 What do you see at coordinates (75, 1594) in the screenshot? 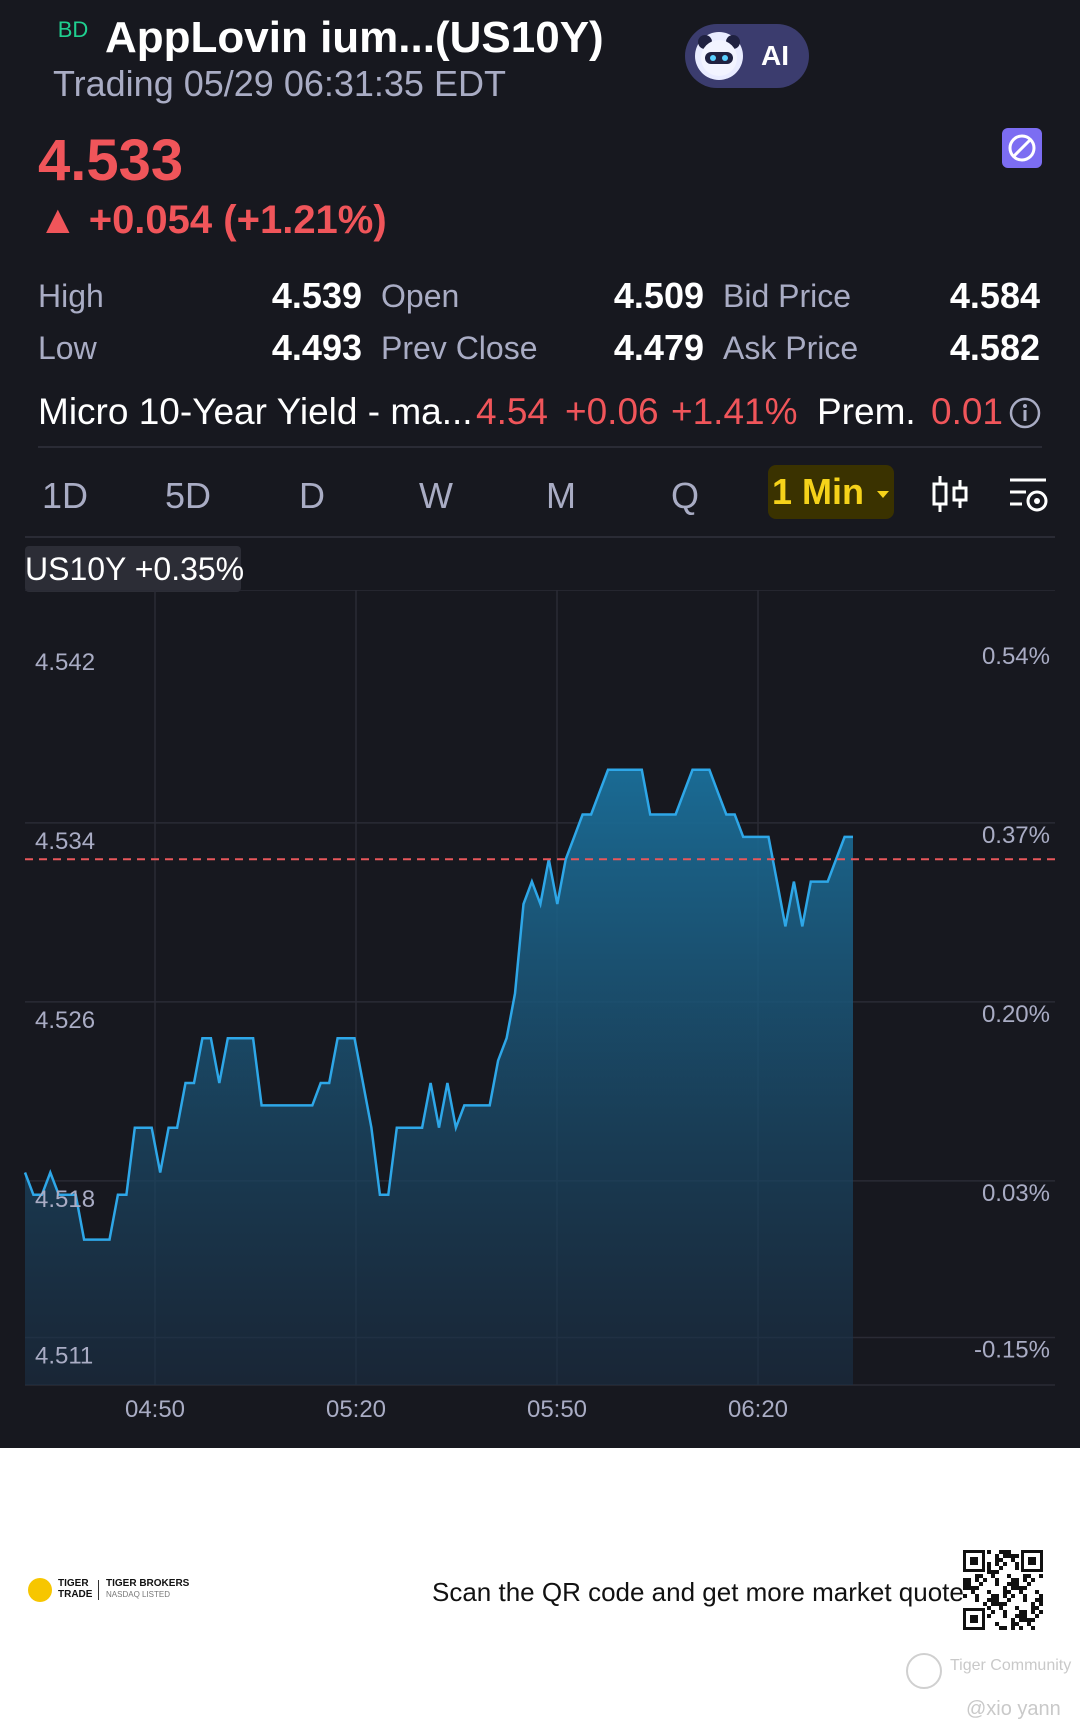
I see `brand-trade: TRADE` at bounding box center [75, 1594].